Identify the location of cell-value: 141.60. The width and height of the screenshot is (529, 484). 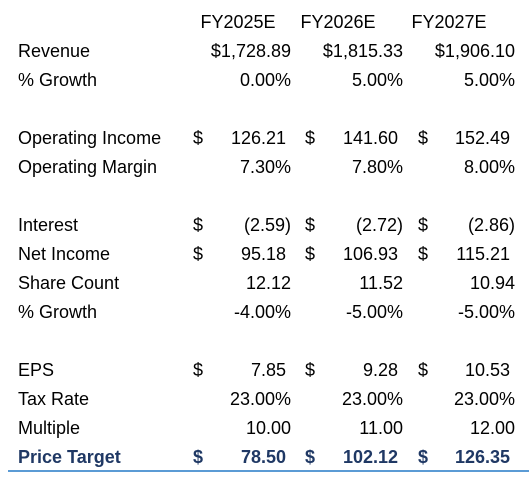
(370, 138).